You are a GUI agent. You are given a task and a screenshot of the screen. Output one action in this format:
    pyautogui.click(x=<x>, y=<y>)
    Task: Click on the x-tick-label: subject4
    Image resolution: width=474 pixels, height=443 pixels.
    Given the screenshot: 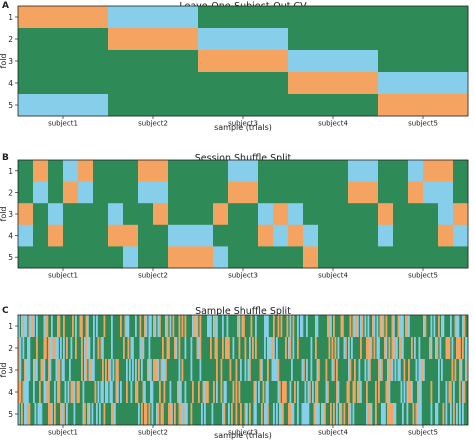 What is the action you would take?
    pyautogui.click(x=333, y=124)
    